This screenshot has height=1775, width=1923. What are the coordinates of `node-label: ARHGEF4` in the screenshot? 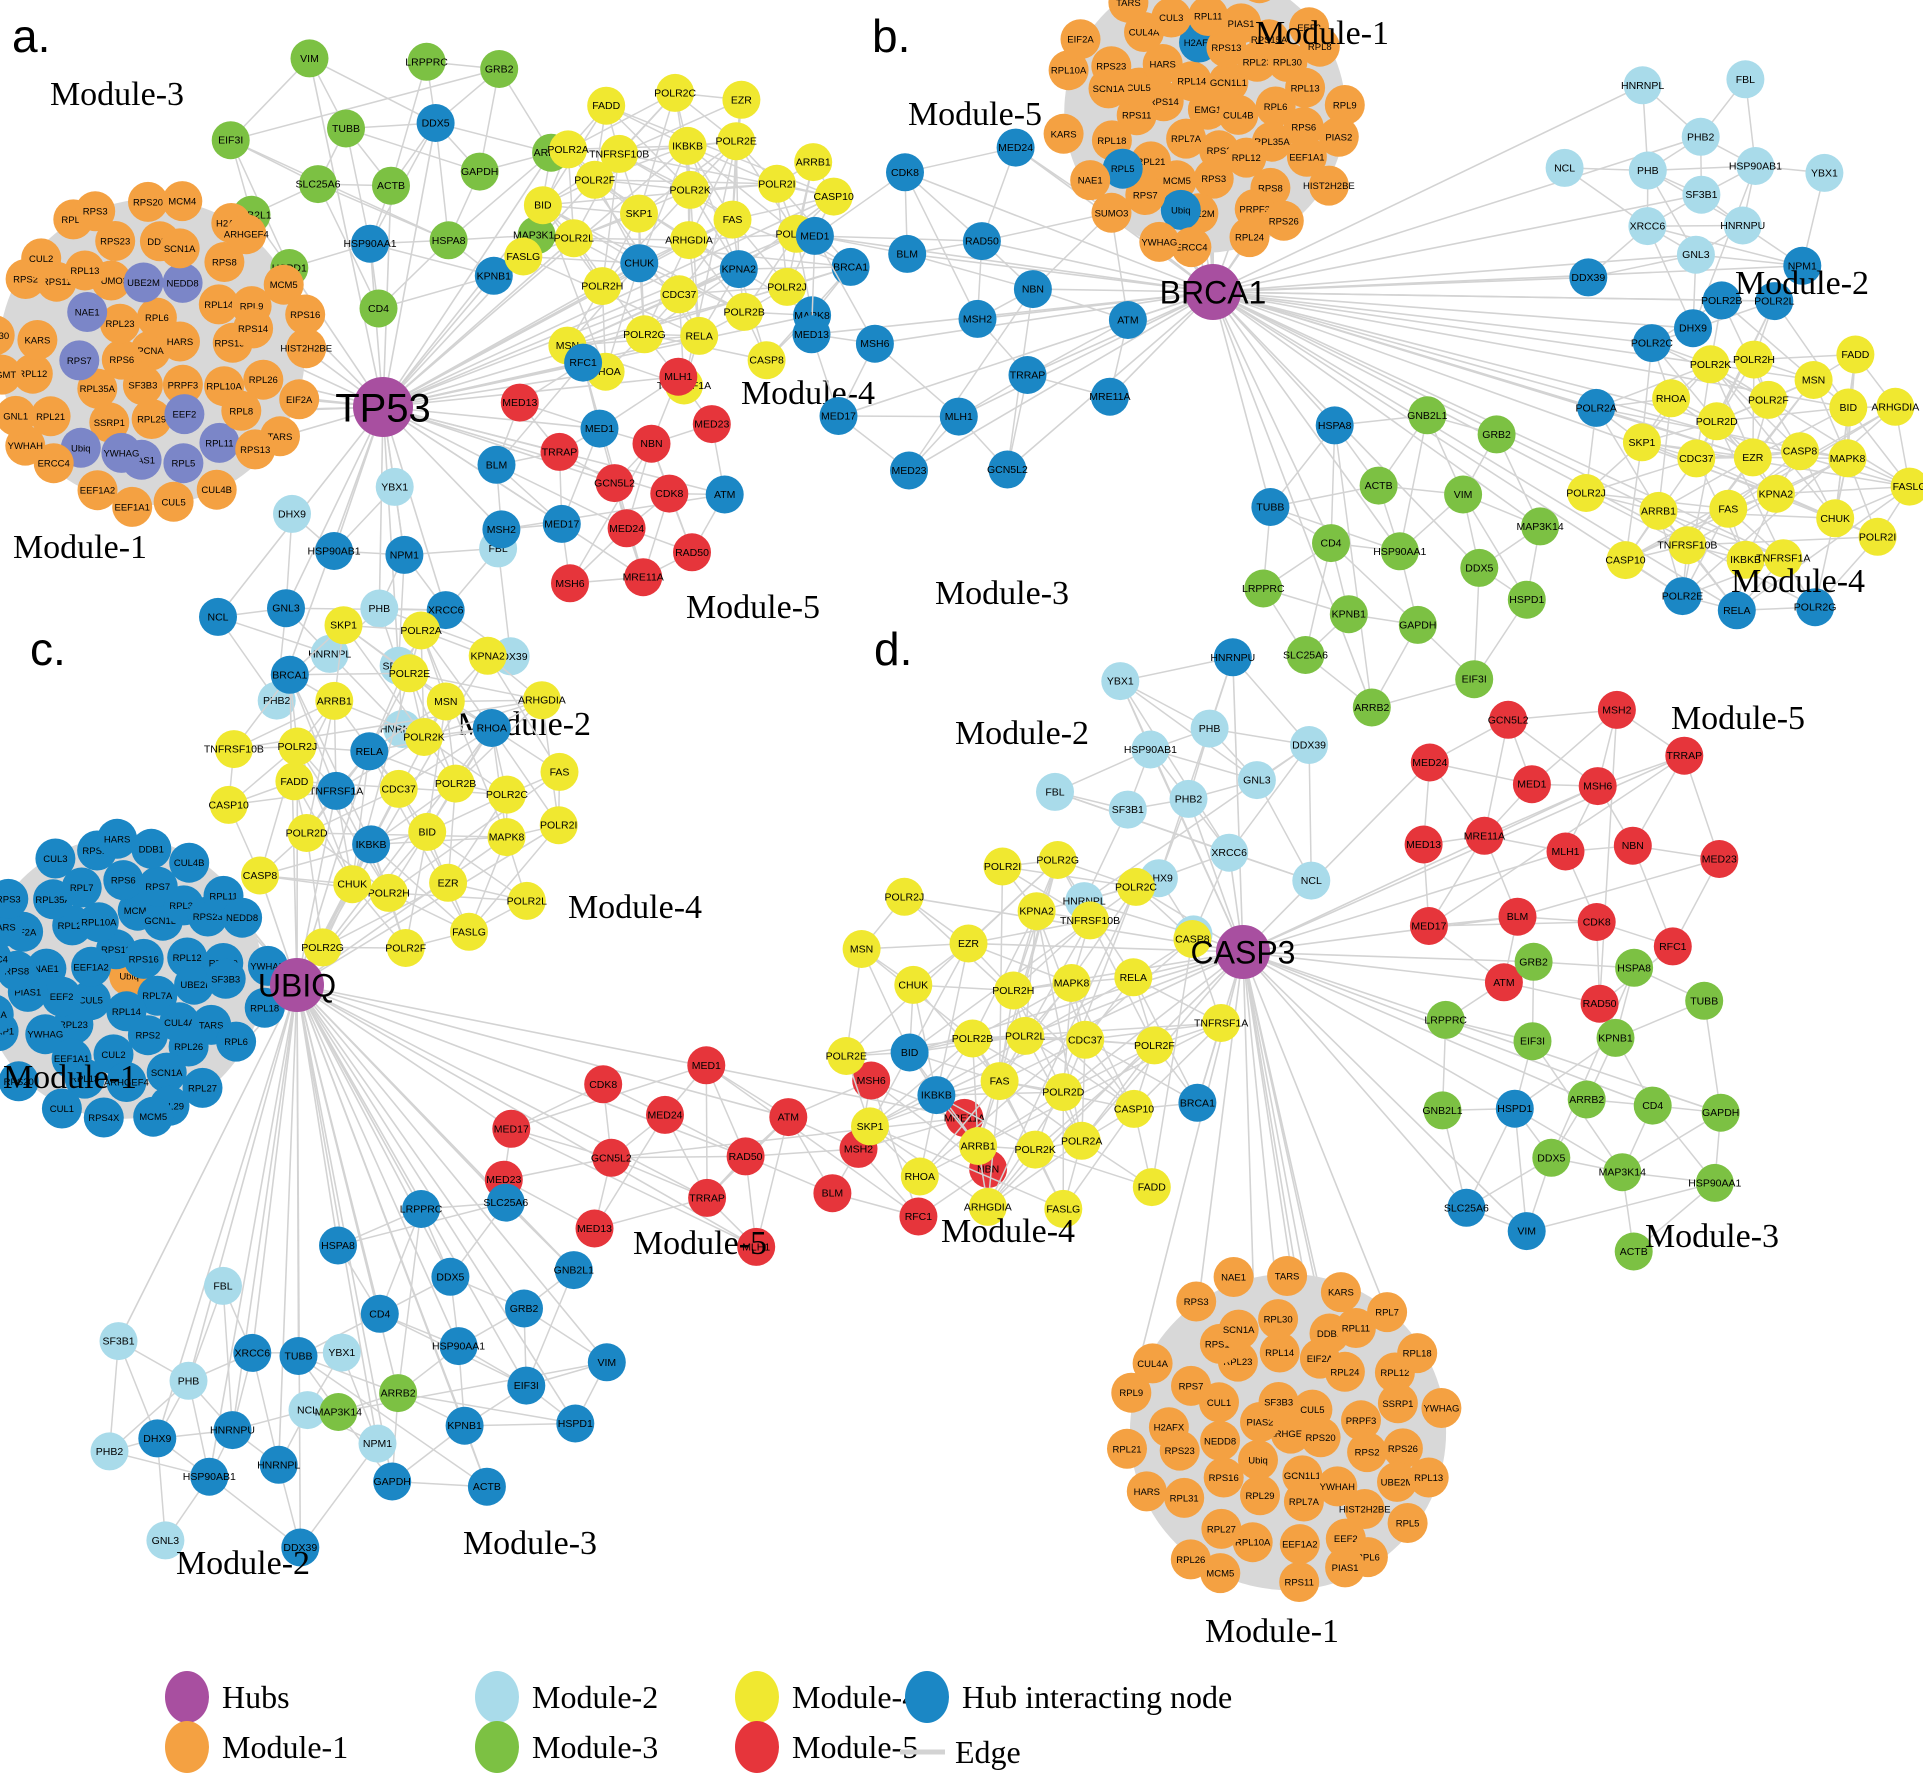 It's located at (1290, 1434).